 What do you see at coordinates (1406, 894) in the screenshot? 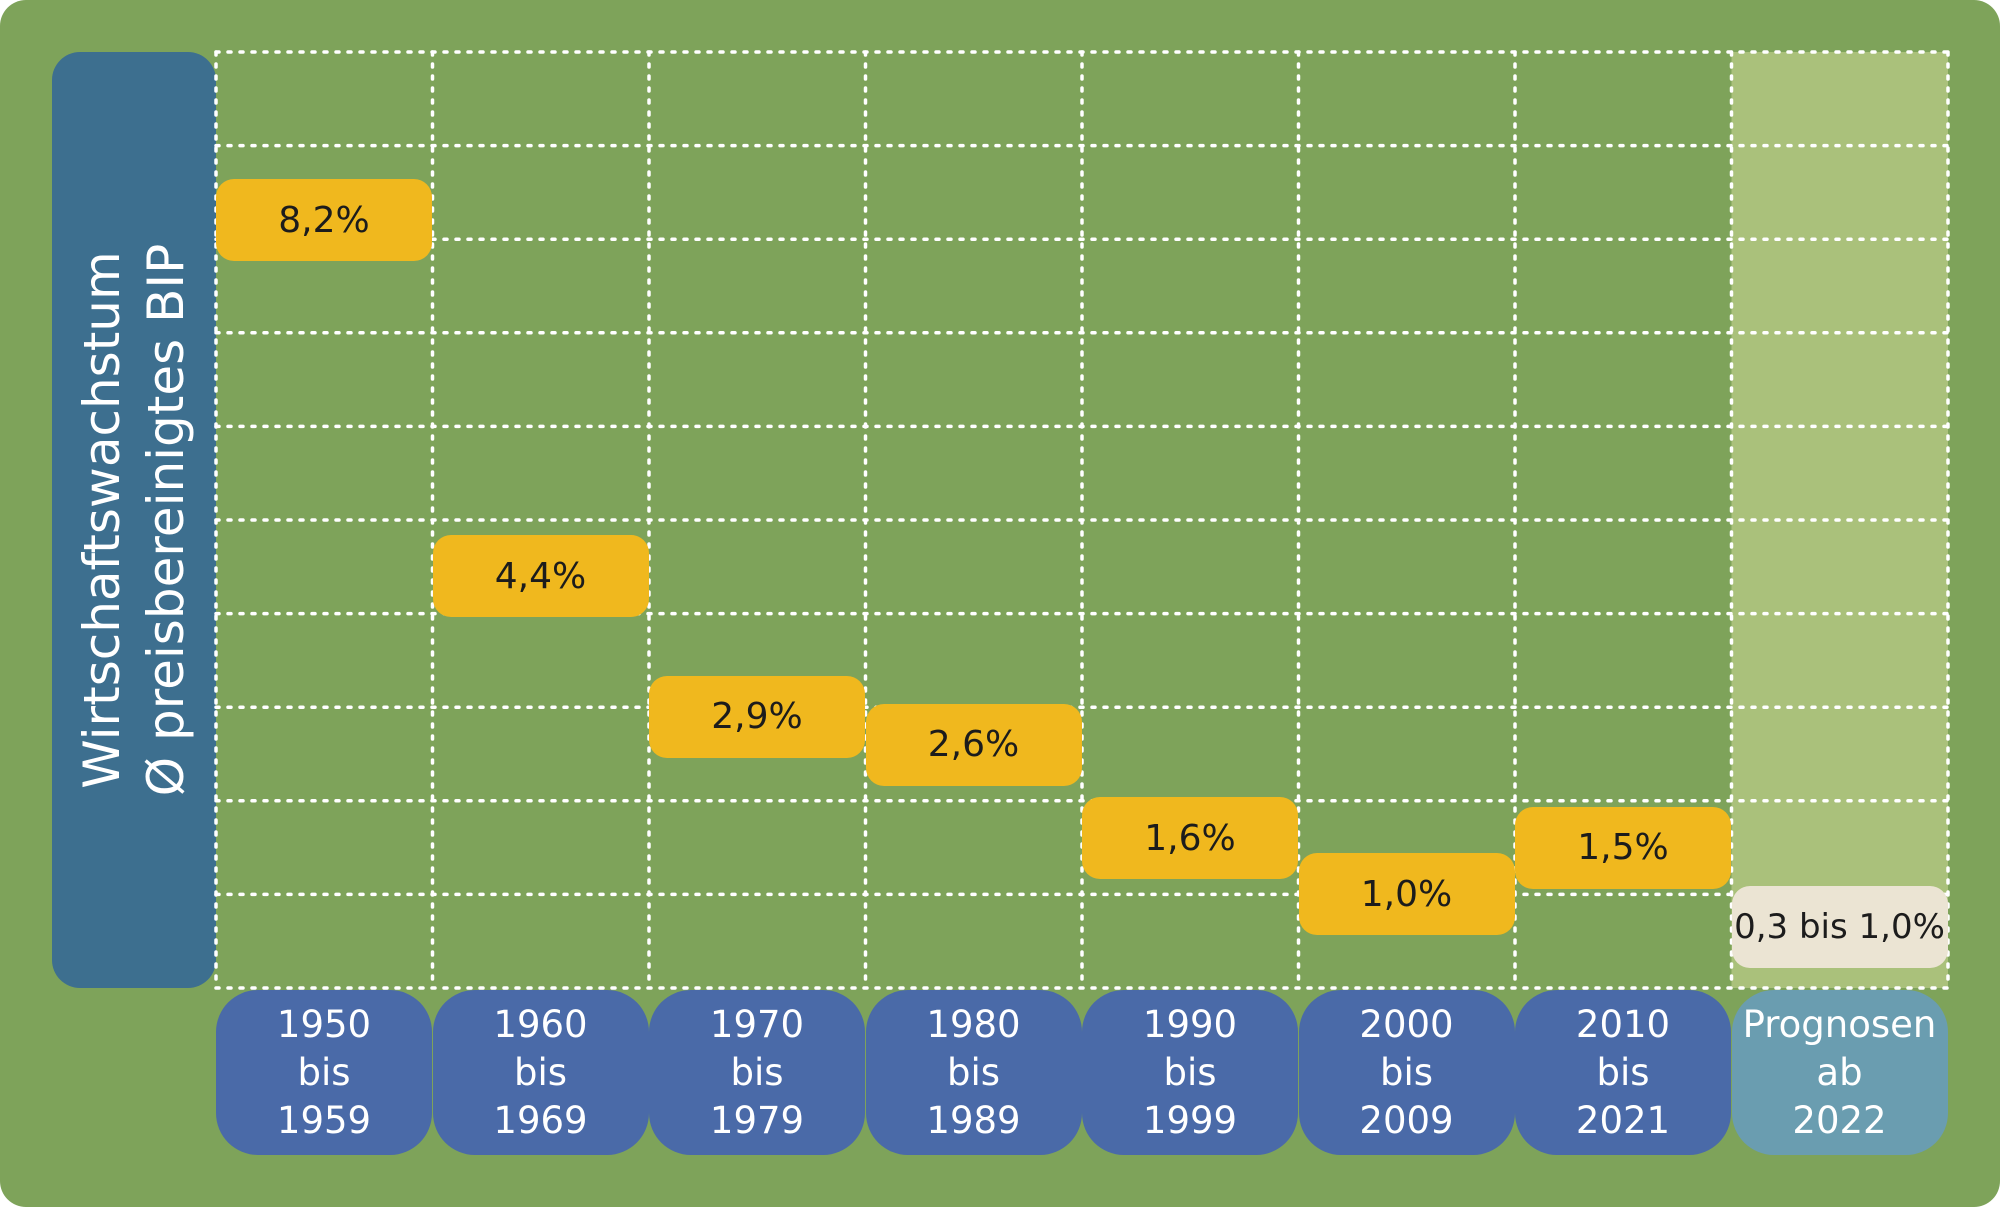
I see `data-value-label: 1,0%` at bounding box center [1406, 894].